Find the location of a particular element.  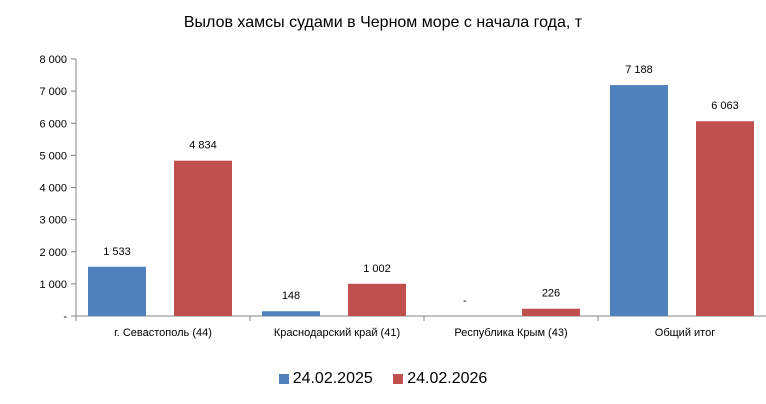

category-label: Краснодарский край (41) is located at coordinates (337, 333).